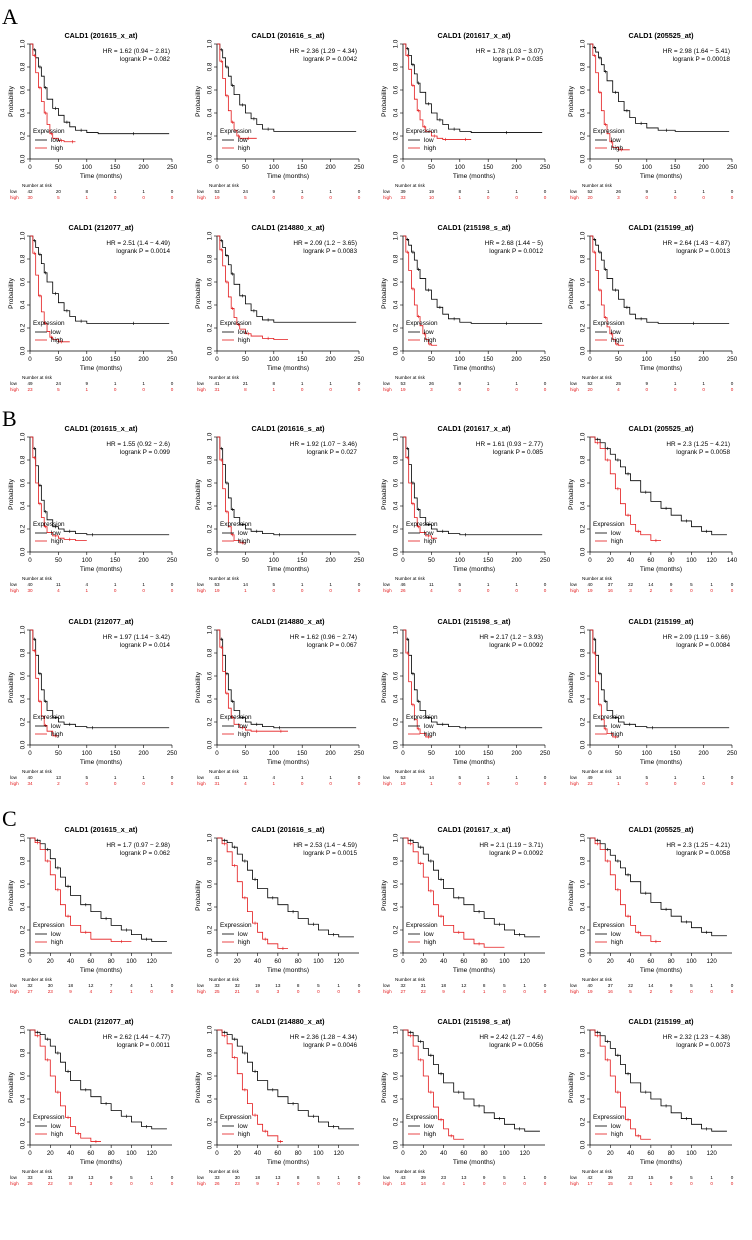 This screenshot has width=752, height=1240. What do you see at coordinates (387, 985) in the screenshot?
I see `risk-row-low-label: low` at bounding box center [387, 985].